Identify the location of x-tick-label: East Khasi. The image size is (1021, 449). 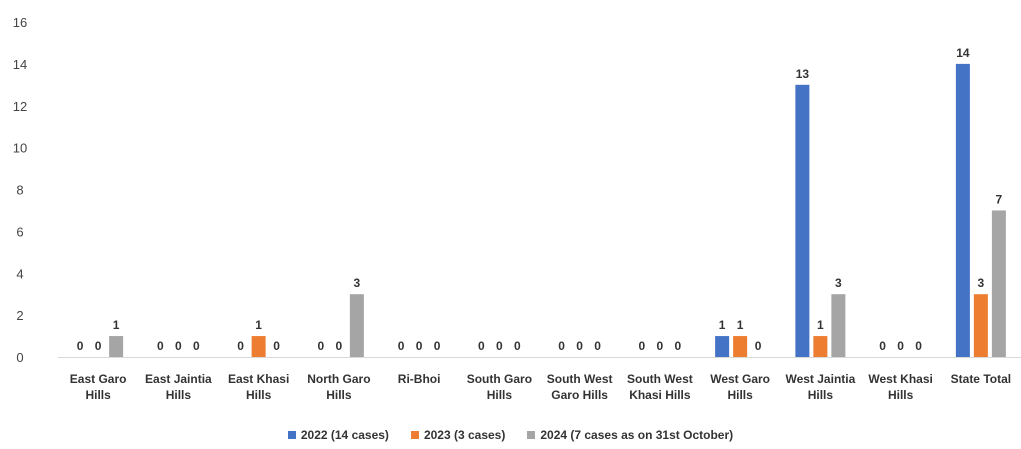
(258, 379).